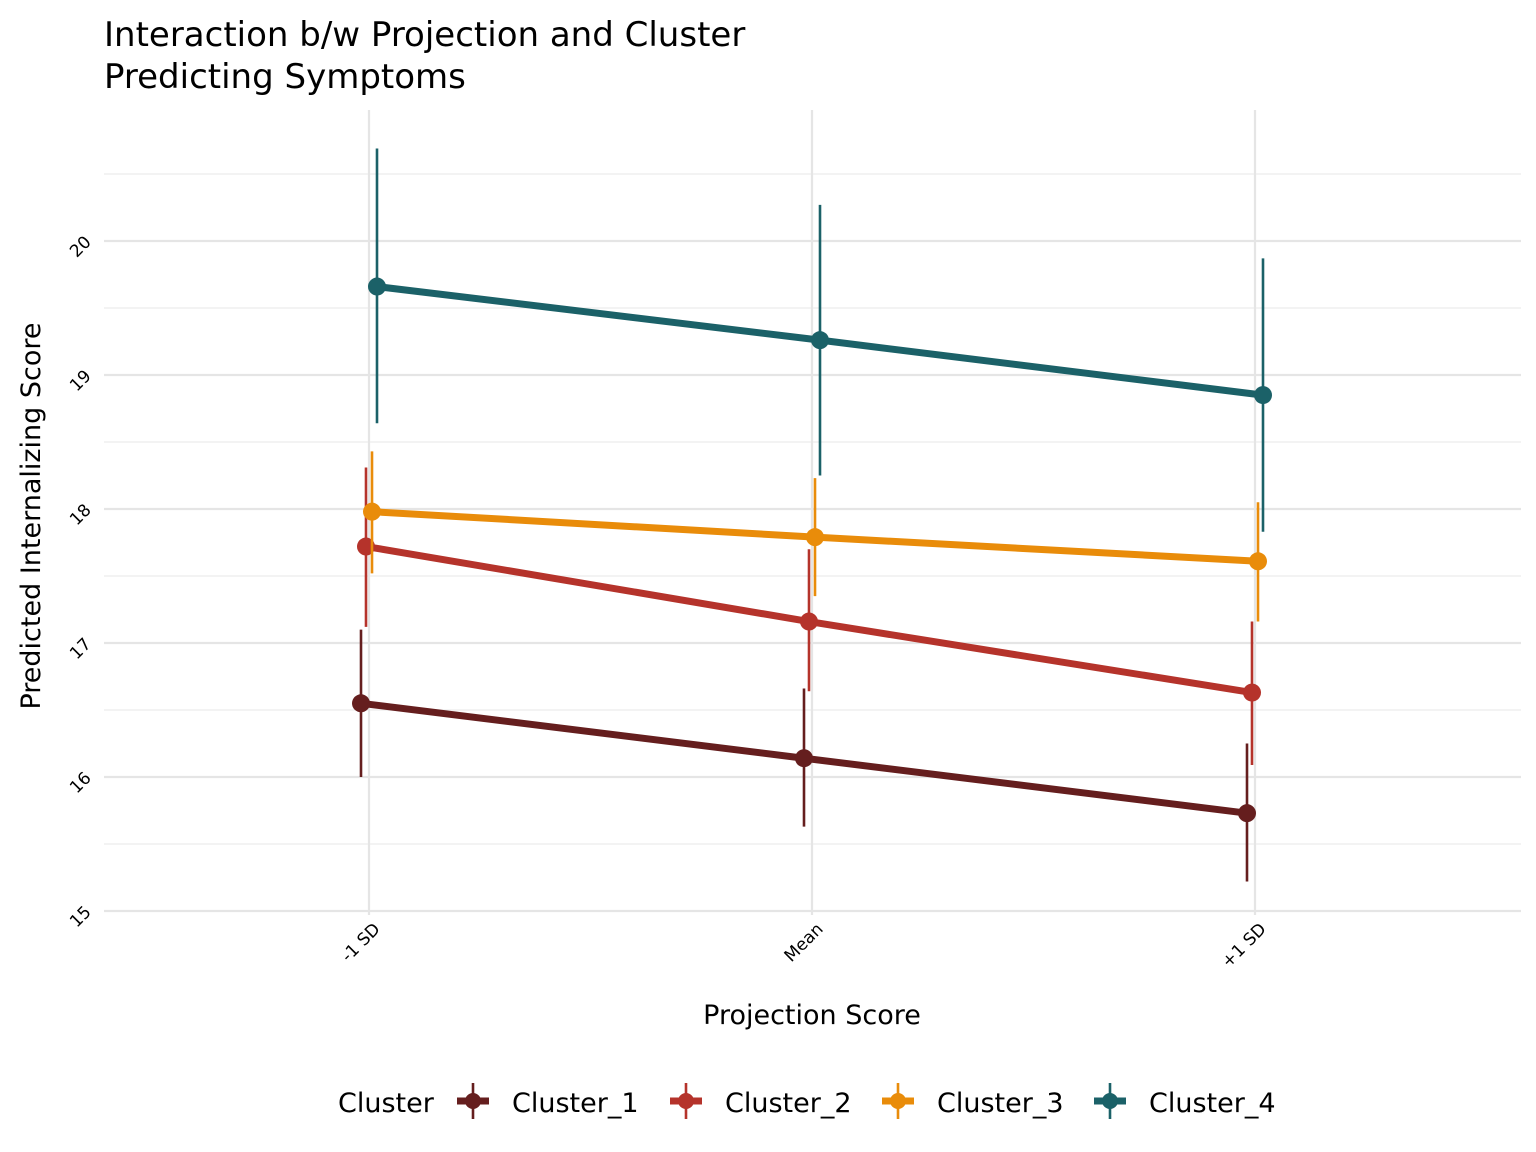 The height and width of the screenshot is (1152, 1536). Describe the element at coordinates (80, 581) in the screenshot. I see `y-axis-ticks: 15 16 17 18 19 20` at that location.